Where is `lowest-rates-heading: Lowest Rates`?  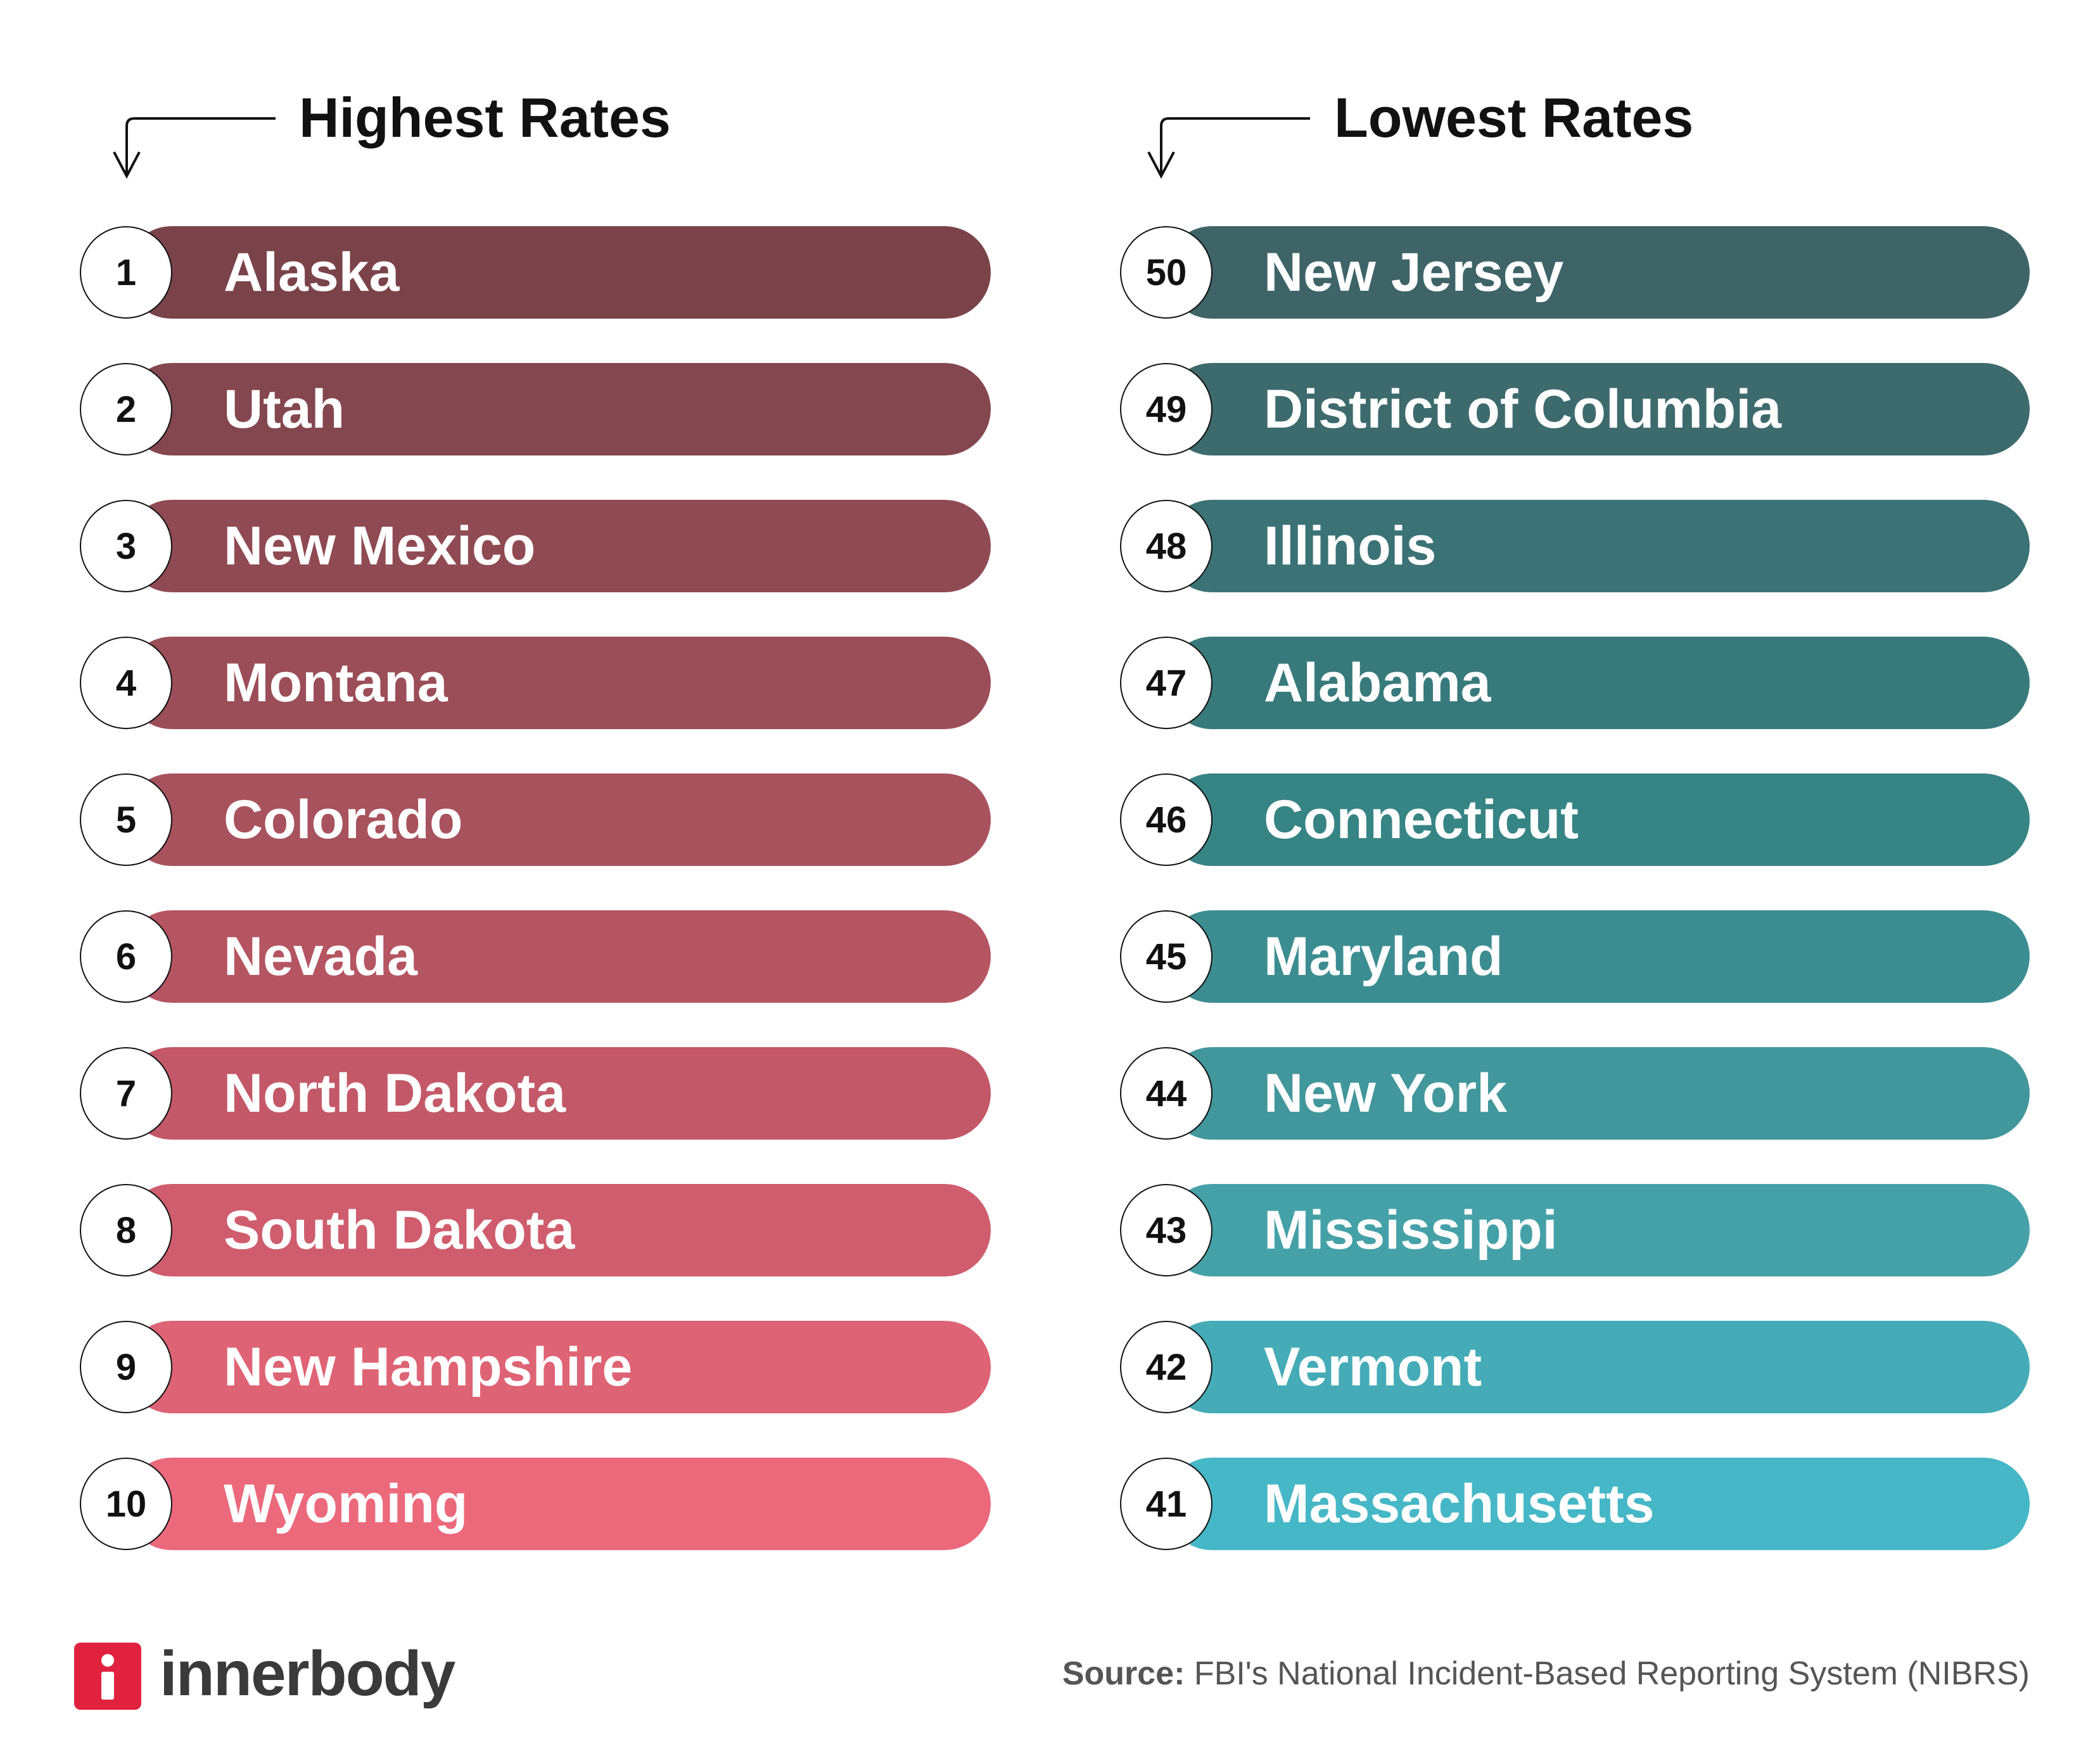
lowest-rates-heading: Lowest Rates is located at coordinates (1514, 118).